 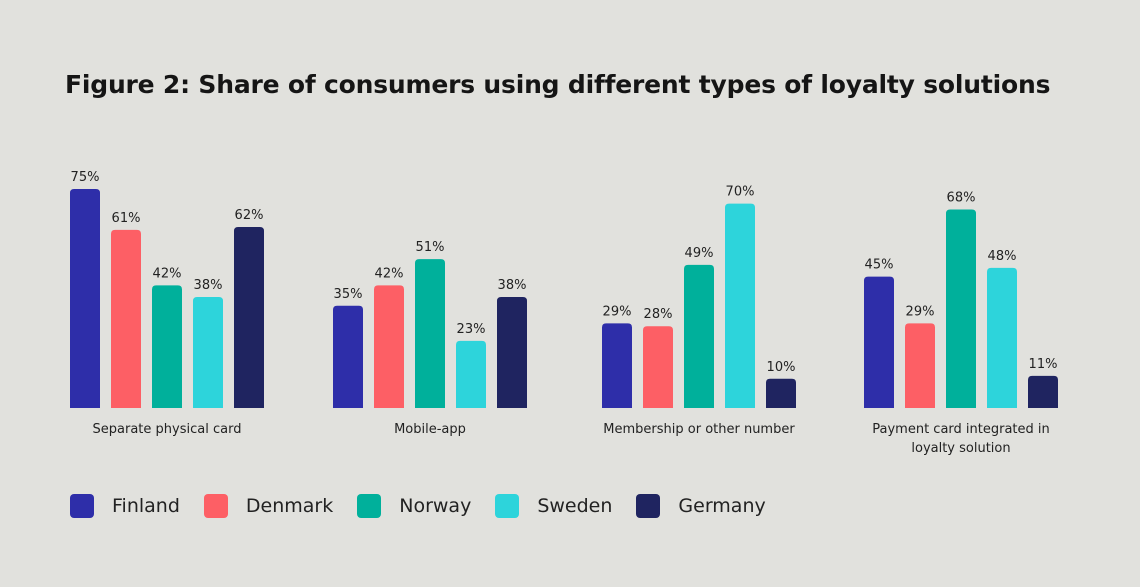 I want to click on legend-item-norway: Norway, so click(x=414, y=506).